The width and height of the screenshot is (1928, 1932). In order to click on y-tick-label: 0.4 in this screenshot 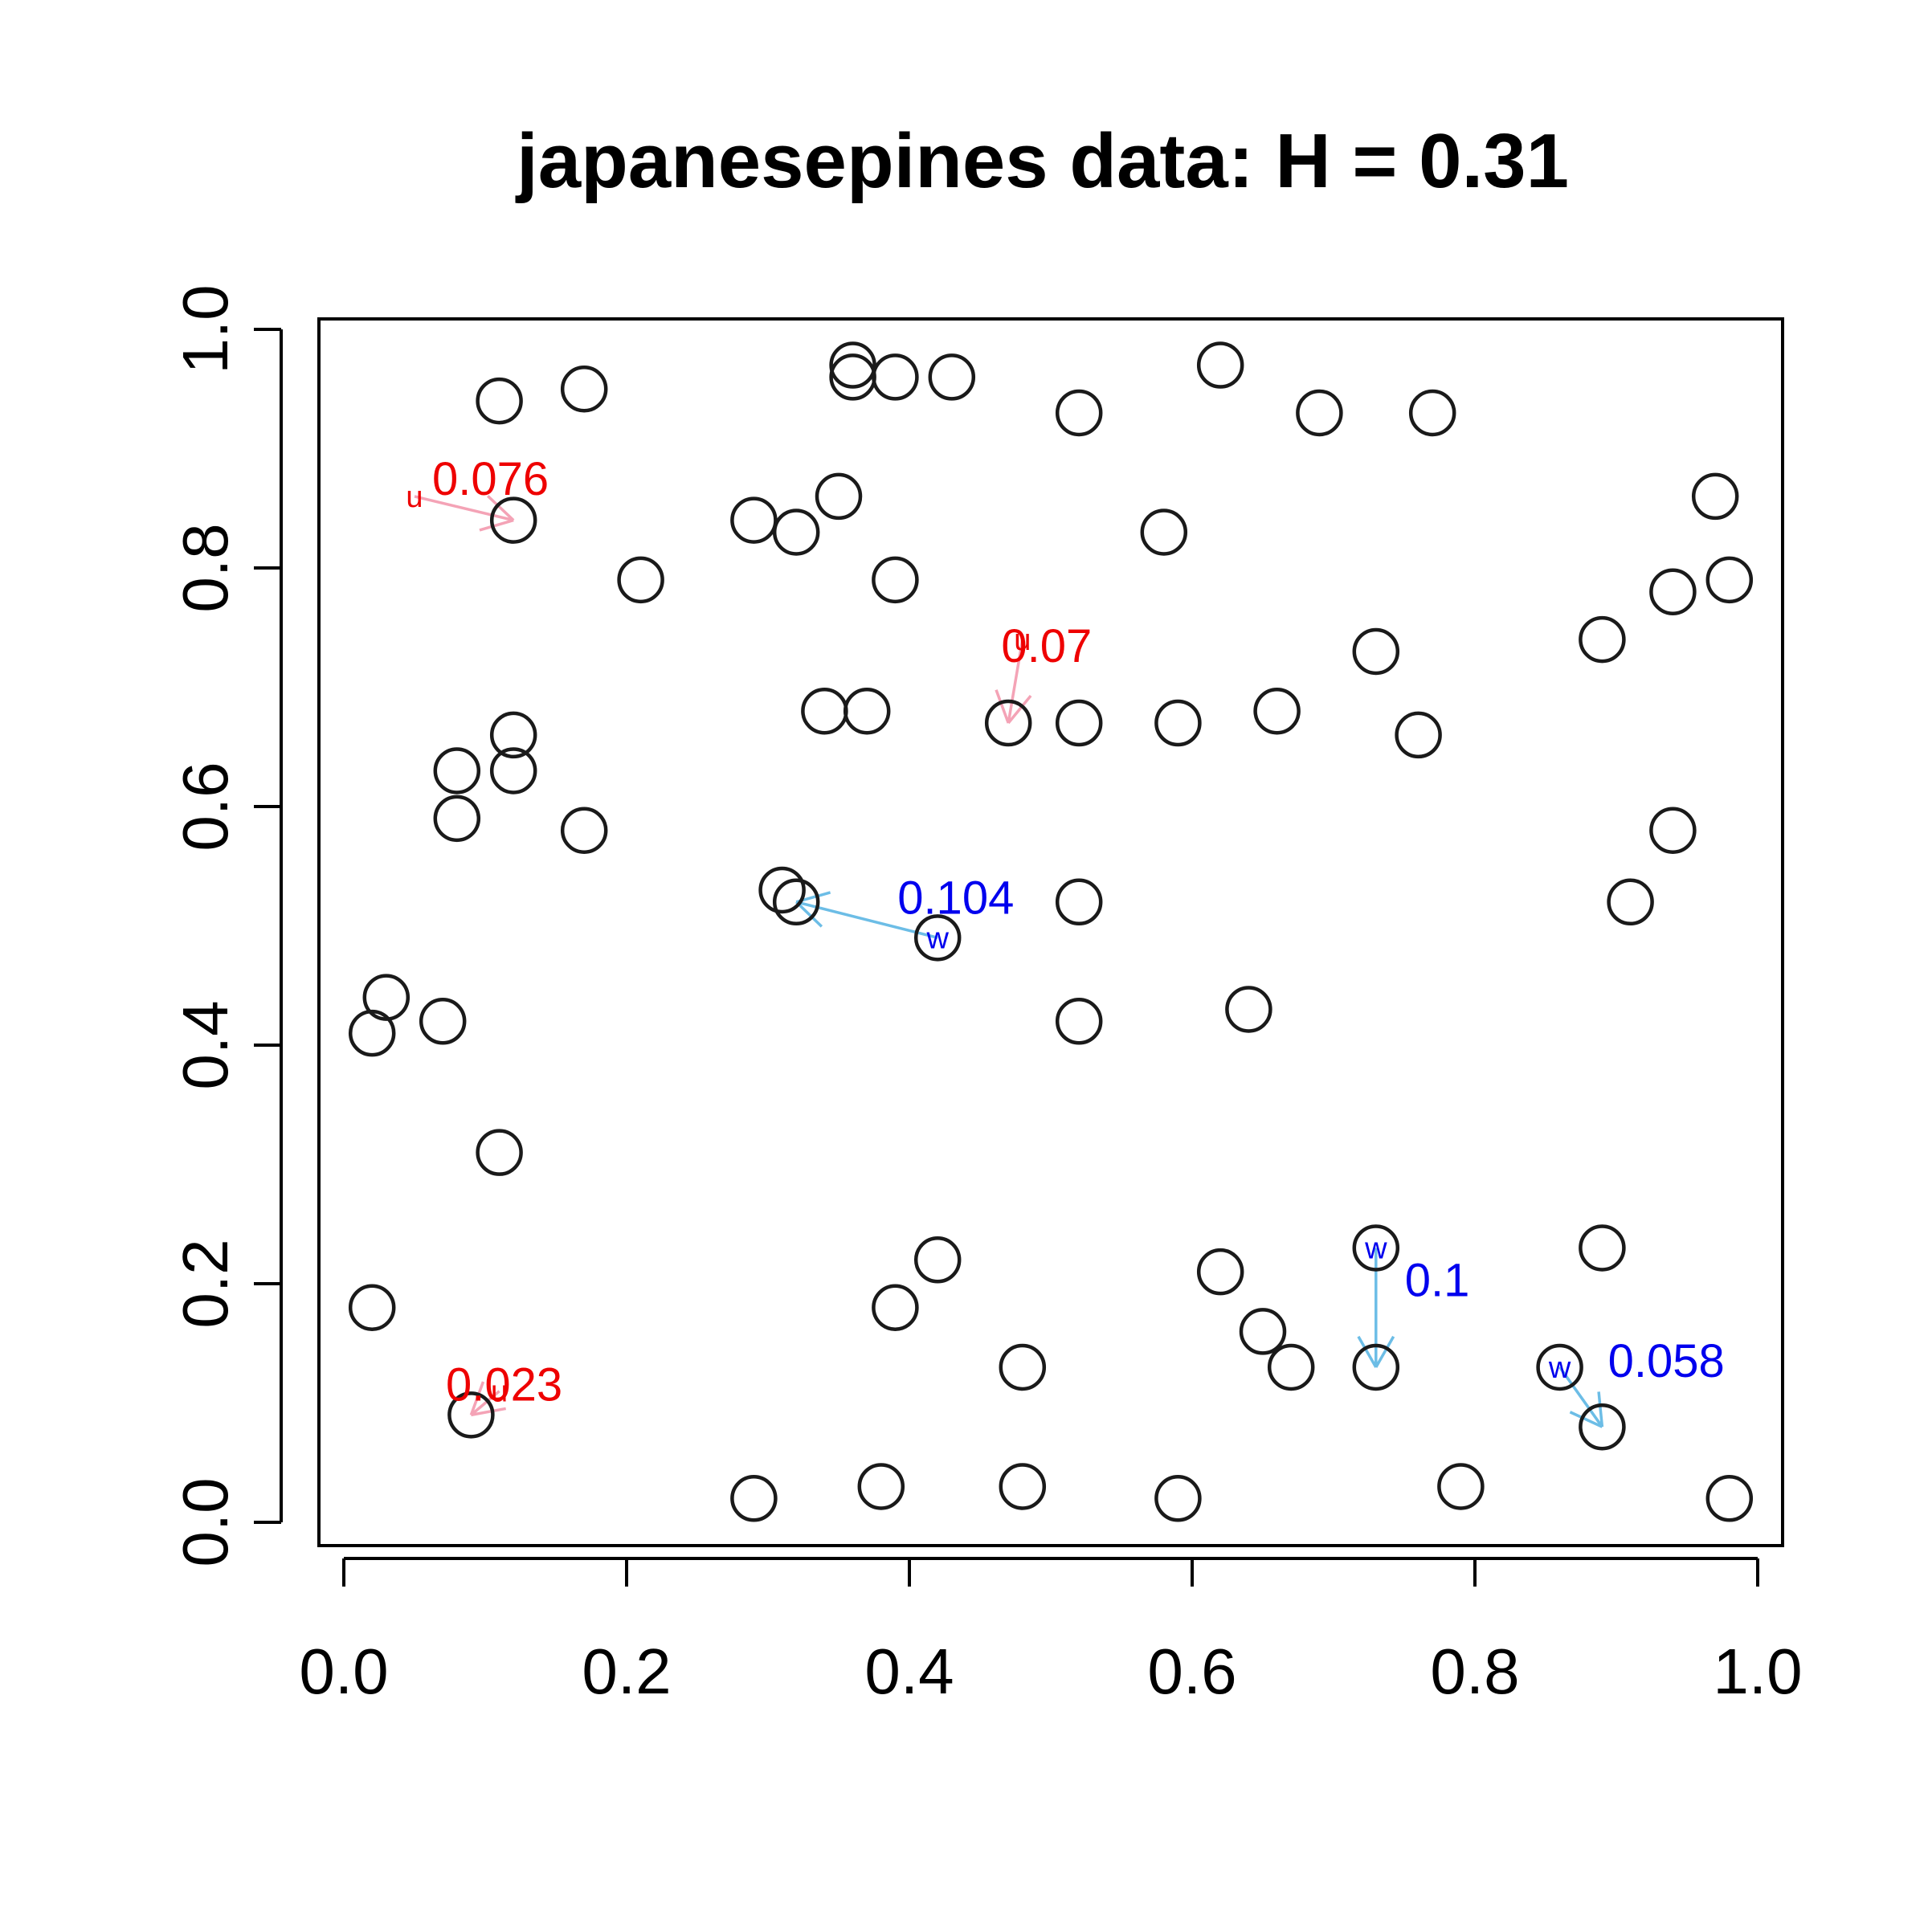, I will do `click(205, 1044)`.